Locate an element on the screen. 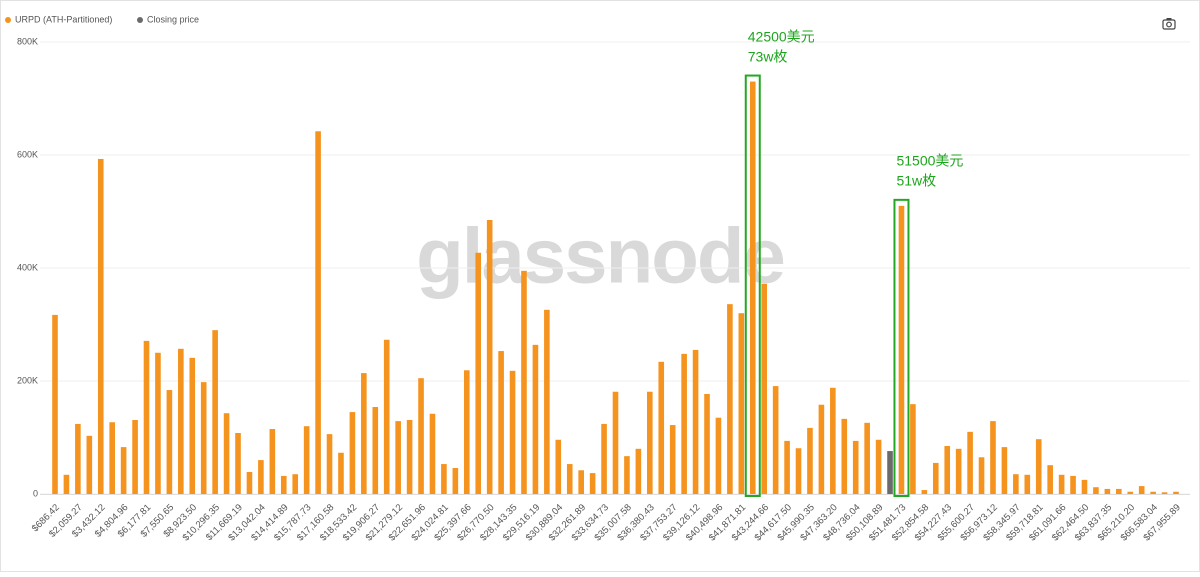  annotation: 51w枚 is located at coordinates (916, 181).